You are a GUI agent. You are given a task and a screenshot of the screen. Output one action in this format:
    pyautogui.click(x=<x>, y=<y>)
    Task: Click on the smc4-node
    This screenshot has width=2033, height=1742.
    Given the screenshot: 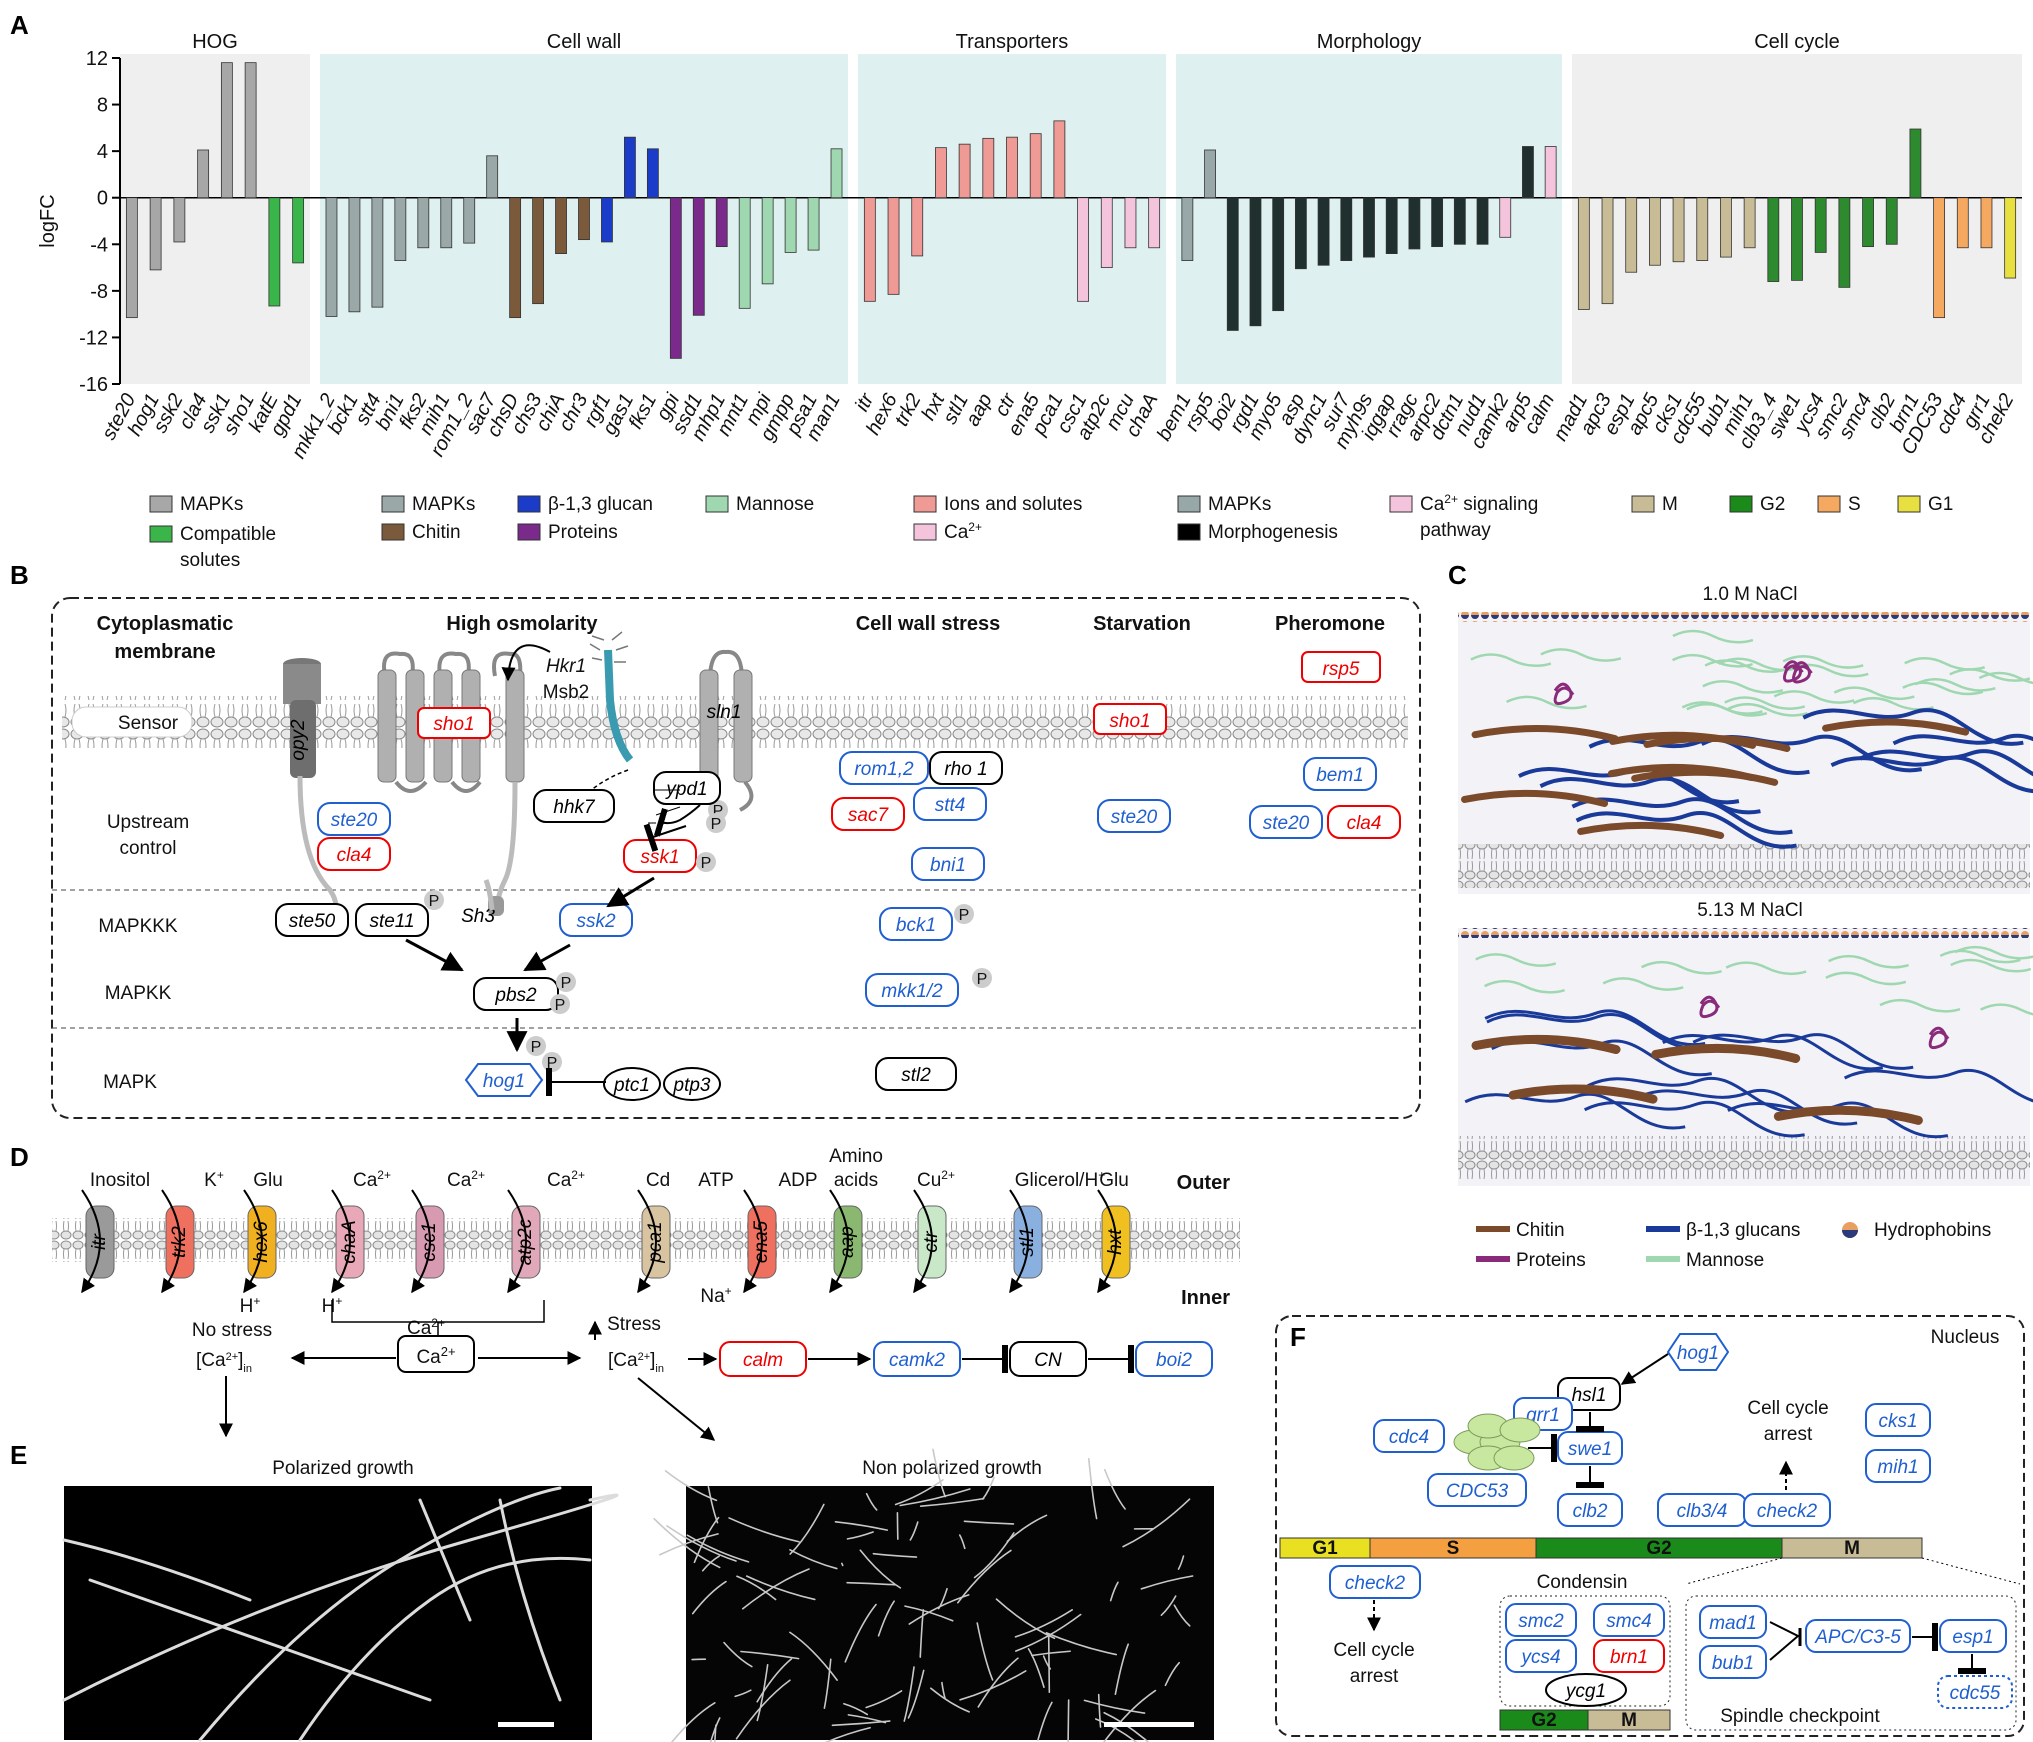 What is the action you would take?
    pyautogui.click(x=1629, y=1620)
    